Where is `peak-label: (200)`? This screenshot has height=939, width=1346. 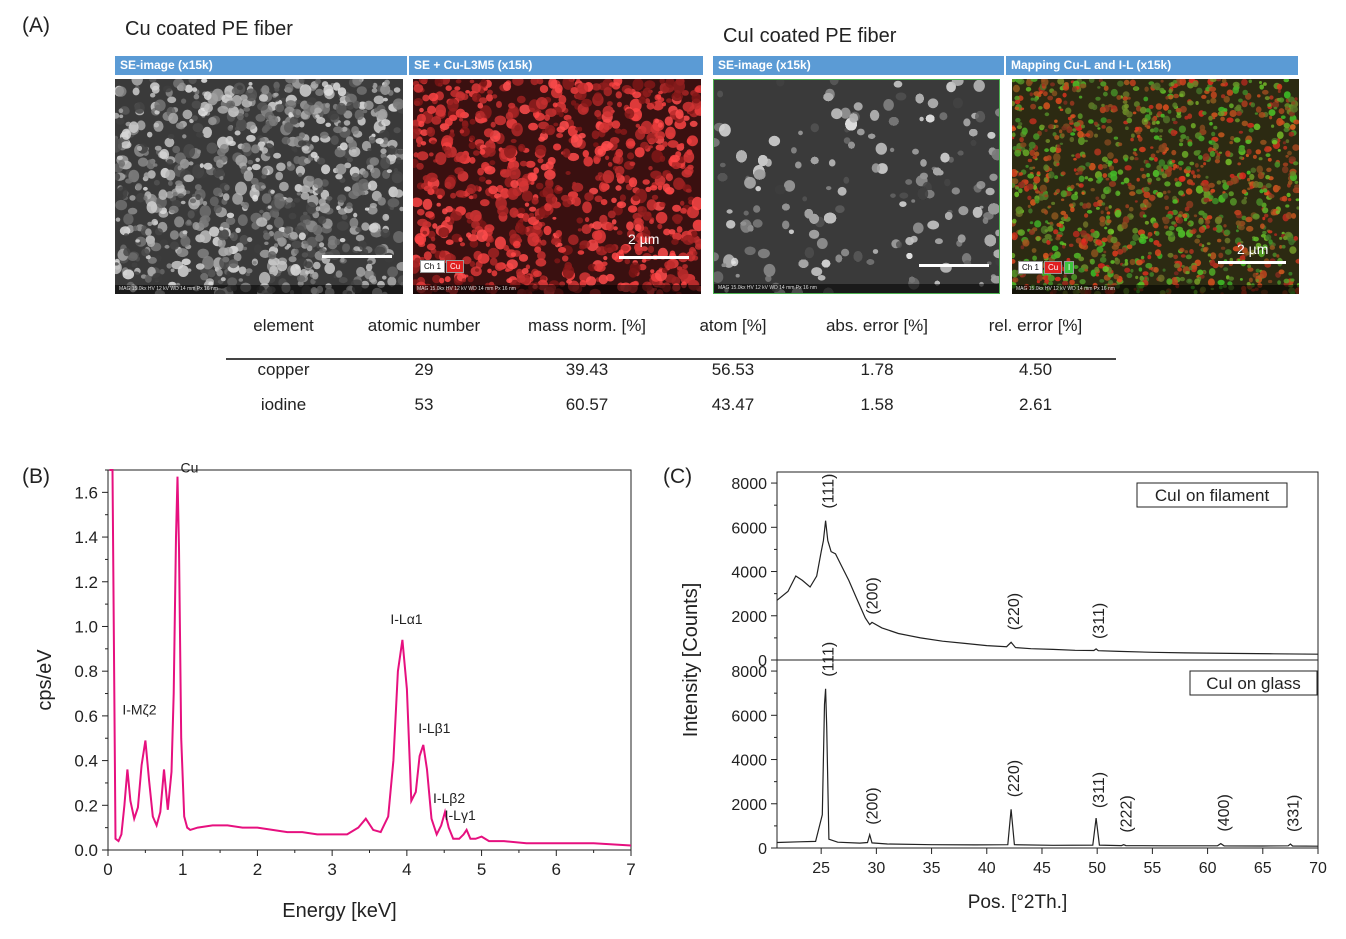
peak-label: (200) is located at coordinates (873, 805).